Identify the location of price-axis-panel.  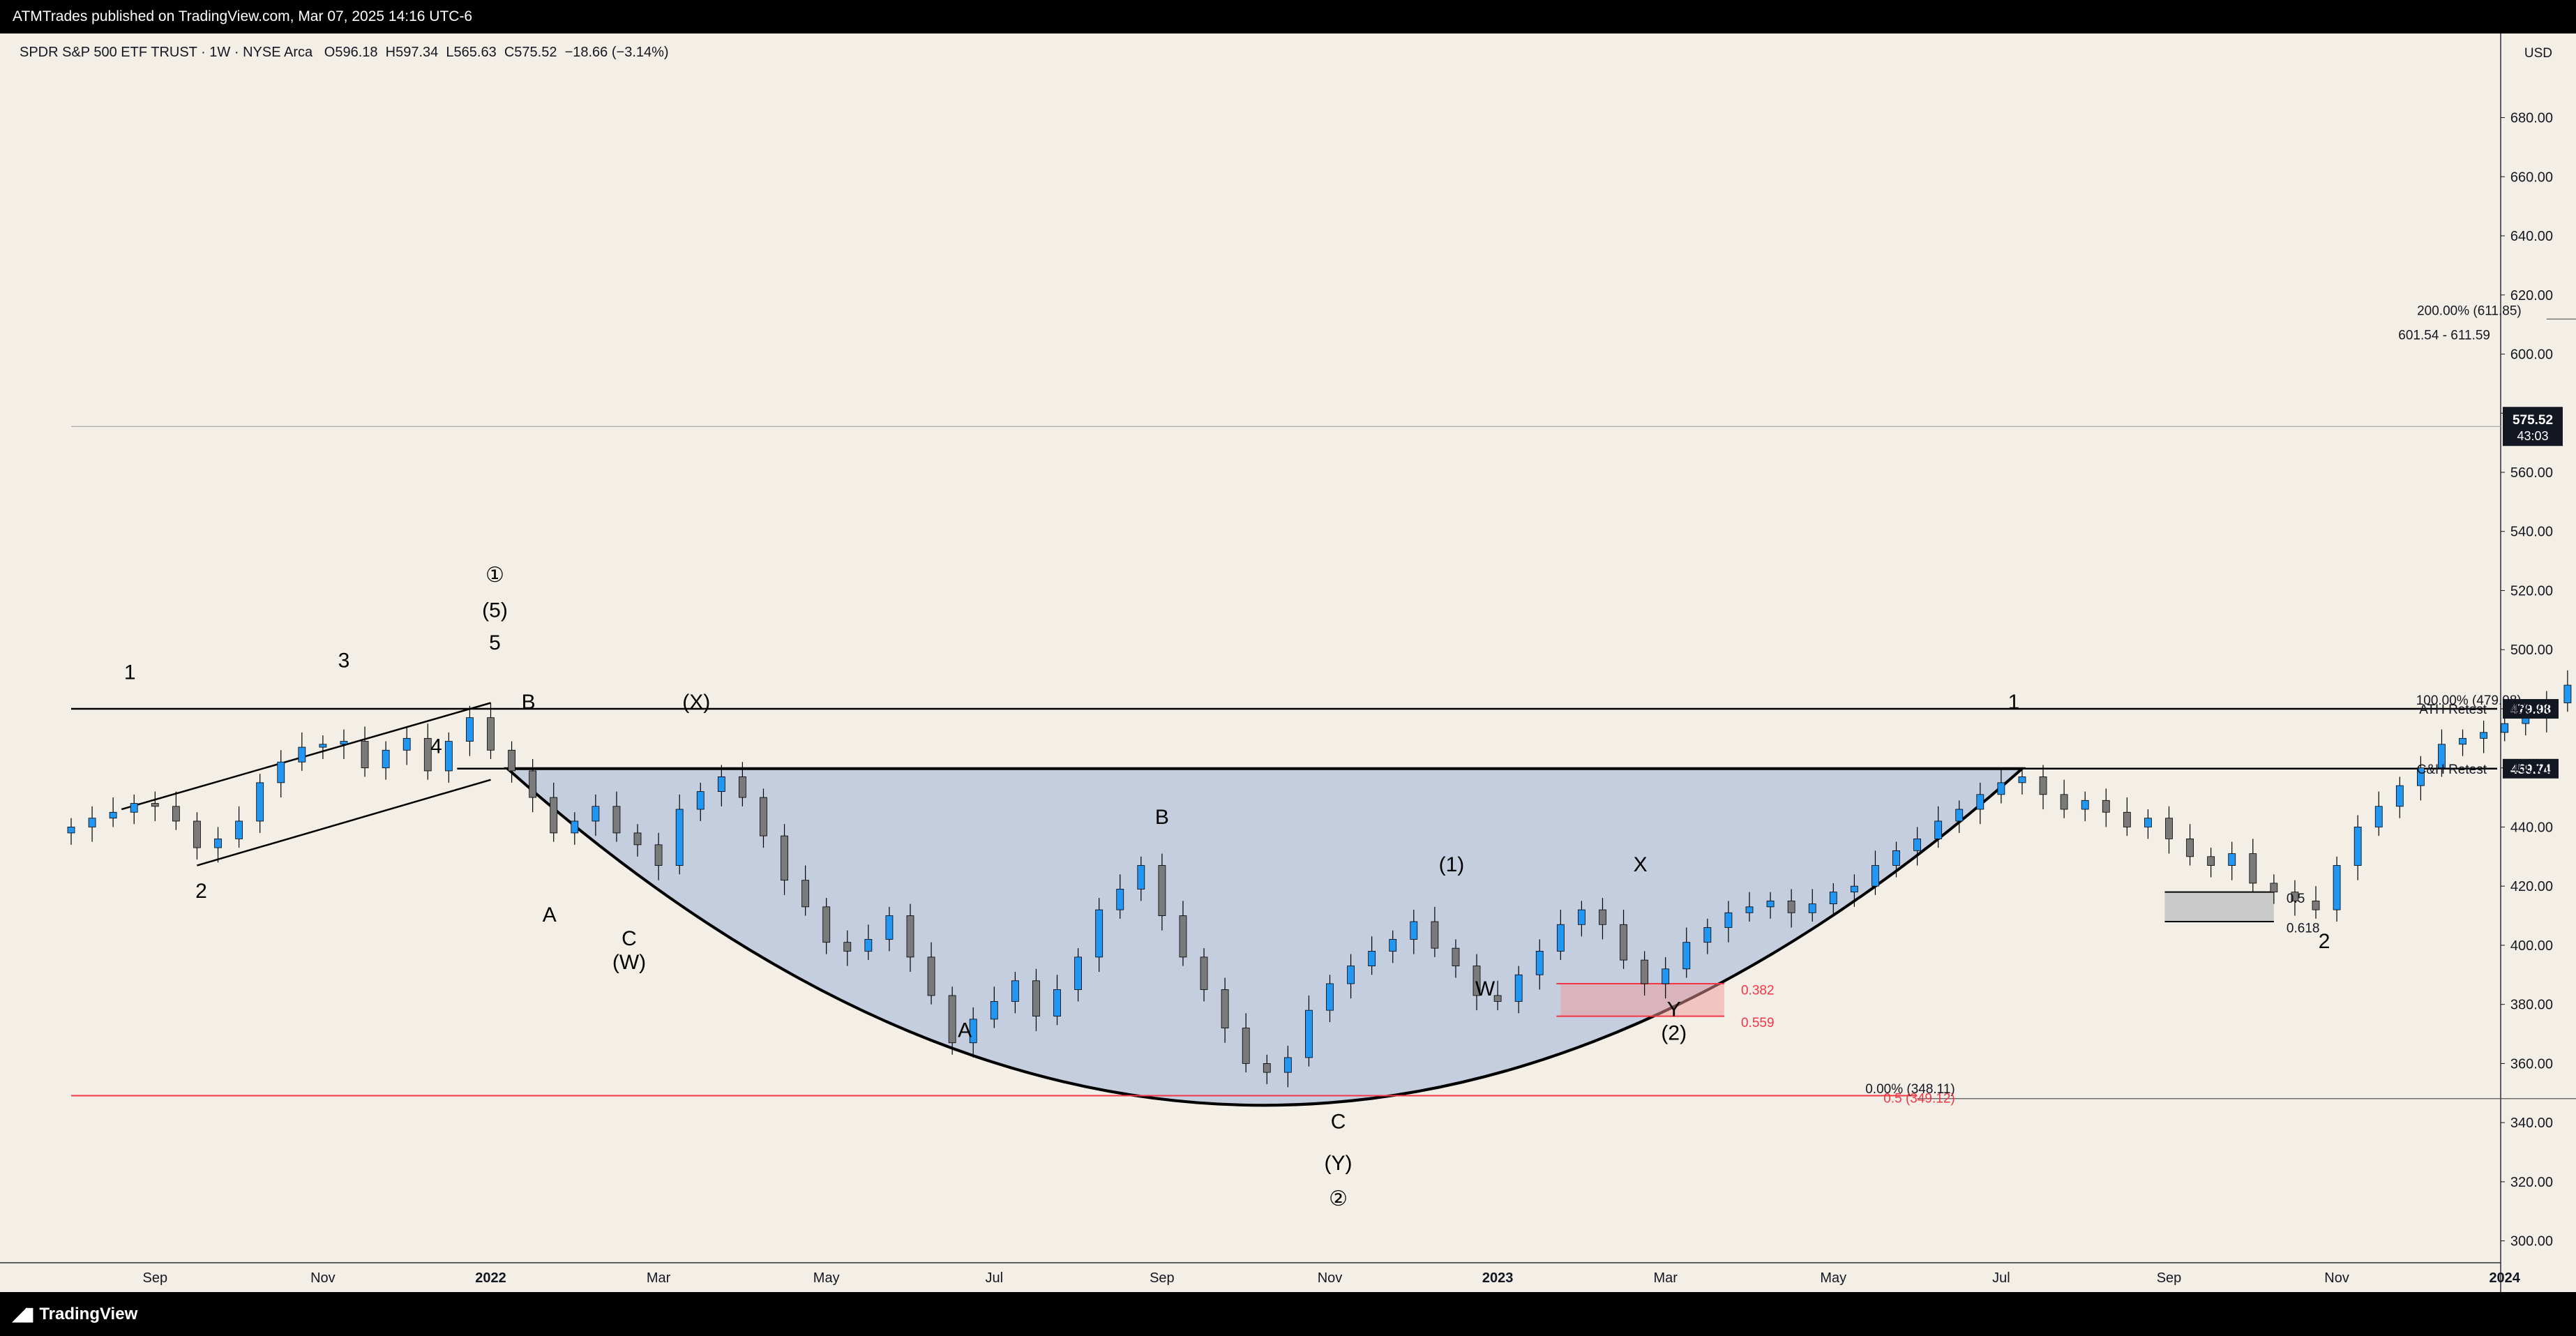
(2538, 662).